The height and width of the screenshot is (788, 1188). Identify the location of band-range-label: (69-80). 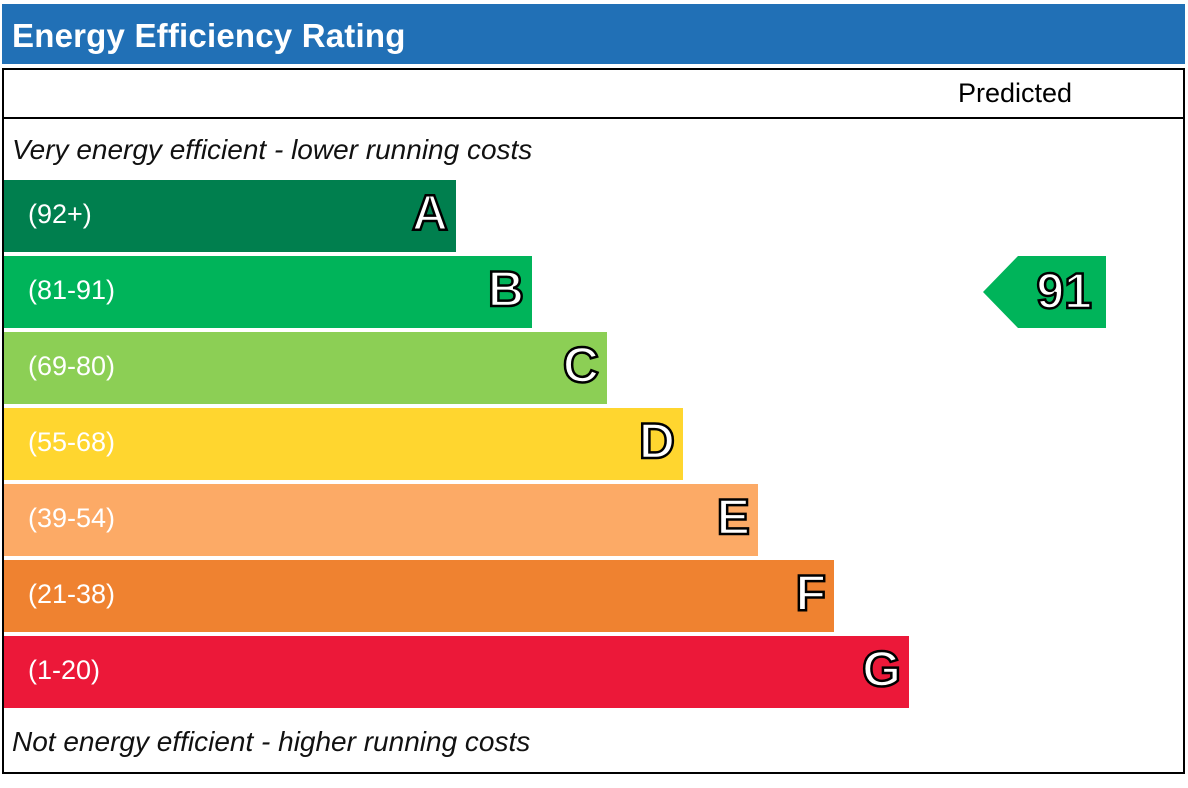
(72, 366).